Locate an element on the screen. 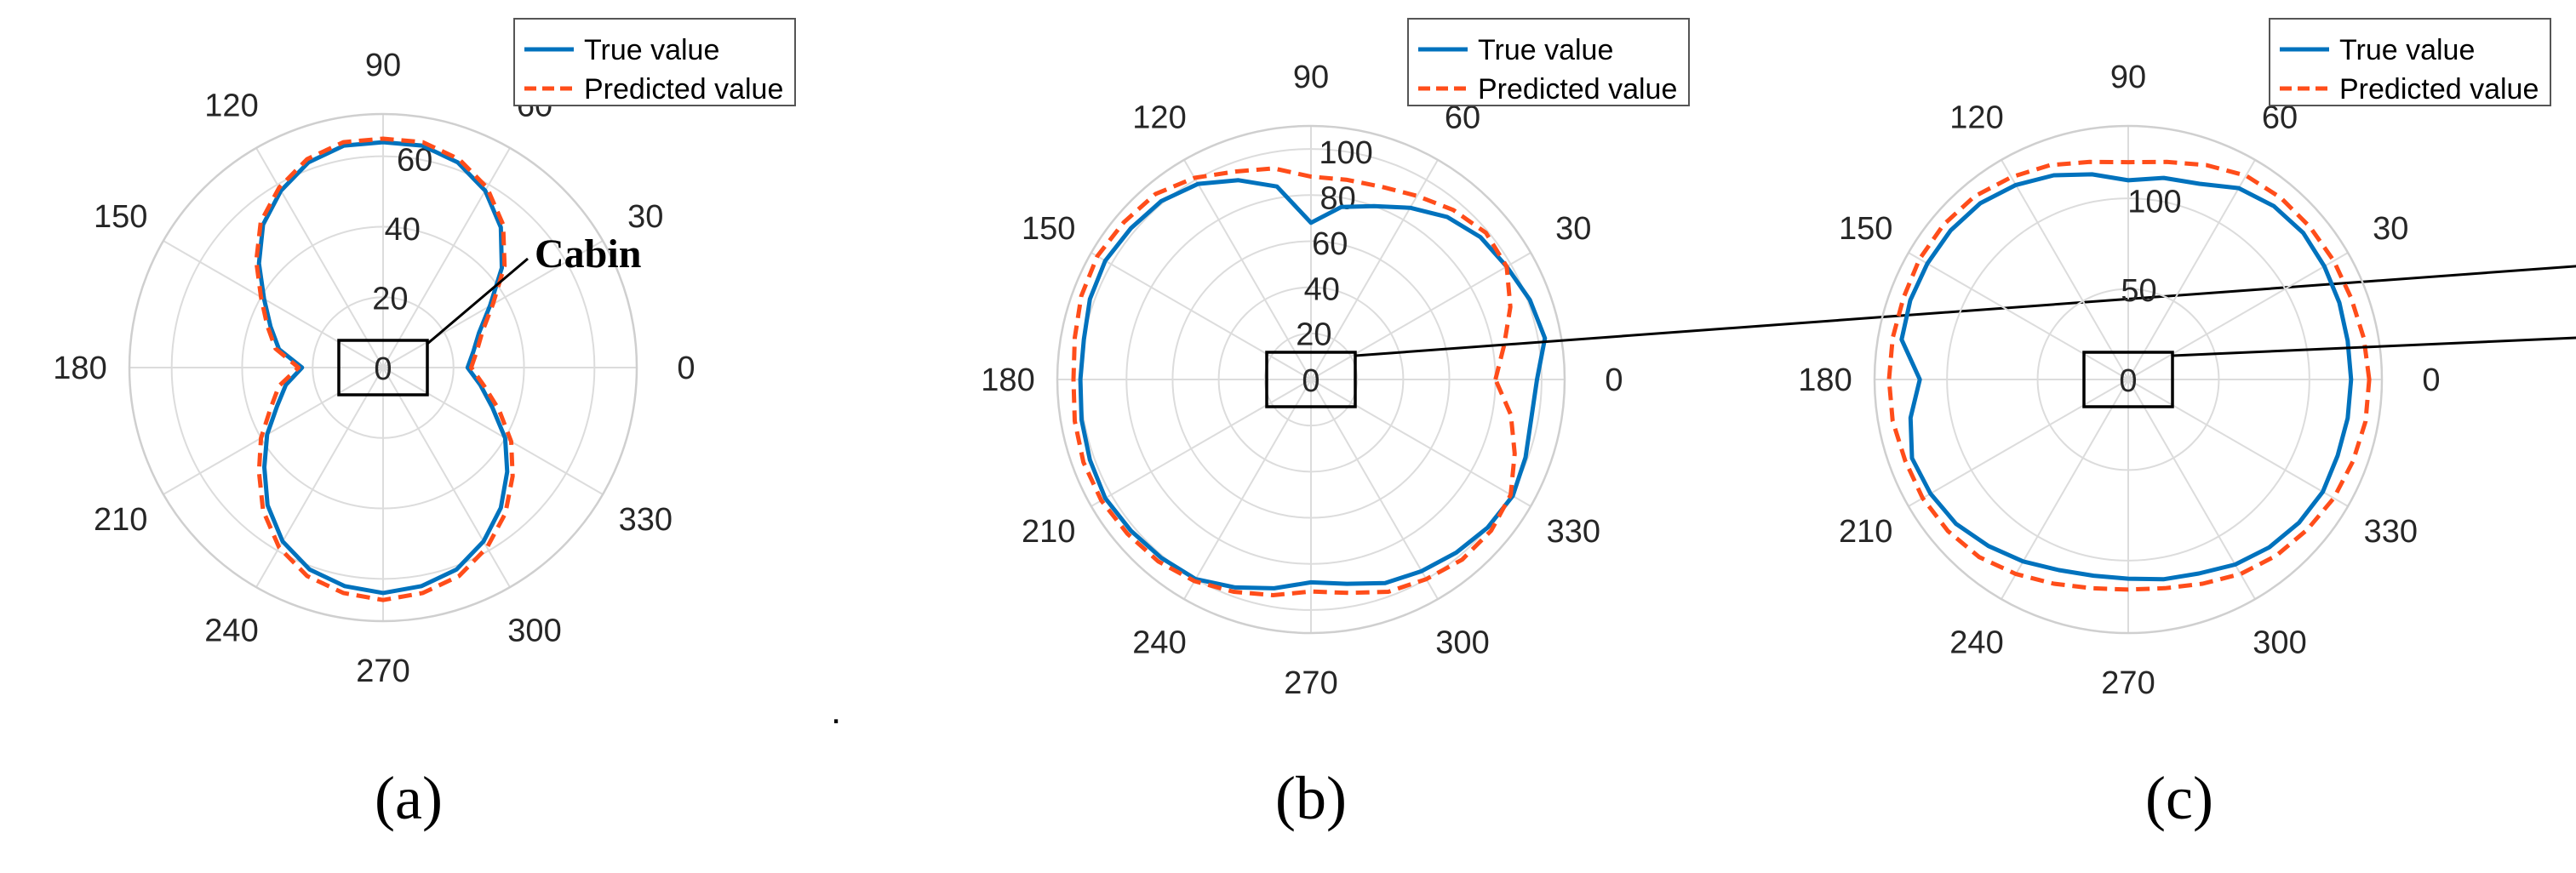  series-predicted-line is located at coordinates (385, 369).